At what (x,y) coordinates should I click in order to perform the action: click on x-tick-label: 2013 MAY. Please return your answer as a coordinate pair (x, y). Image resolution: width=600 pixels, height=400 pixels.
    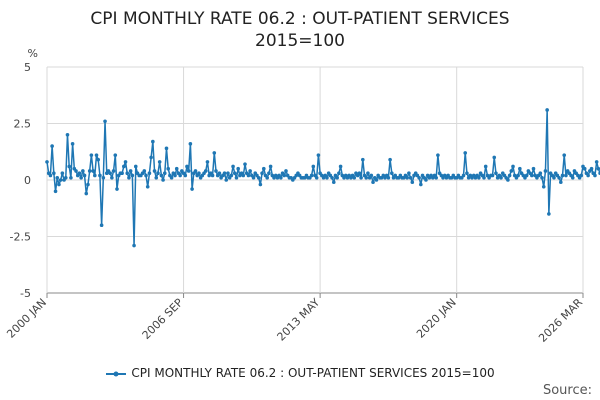
    Looking at the image, I should click on (299, 320).